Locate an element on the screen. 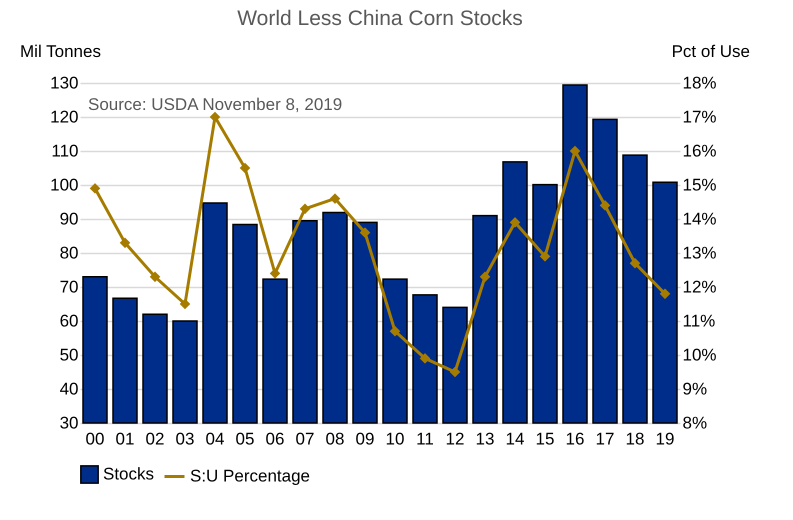  x-tick-label: 17 is located at coordinates (605, 439).